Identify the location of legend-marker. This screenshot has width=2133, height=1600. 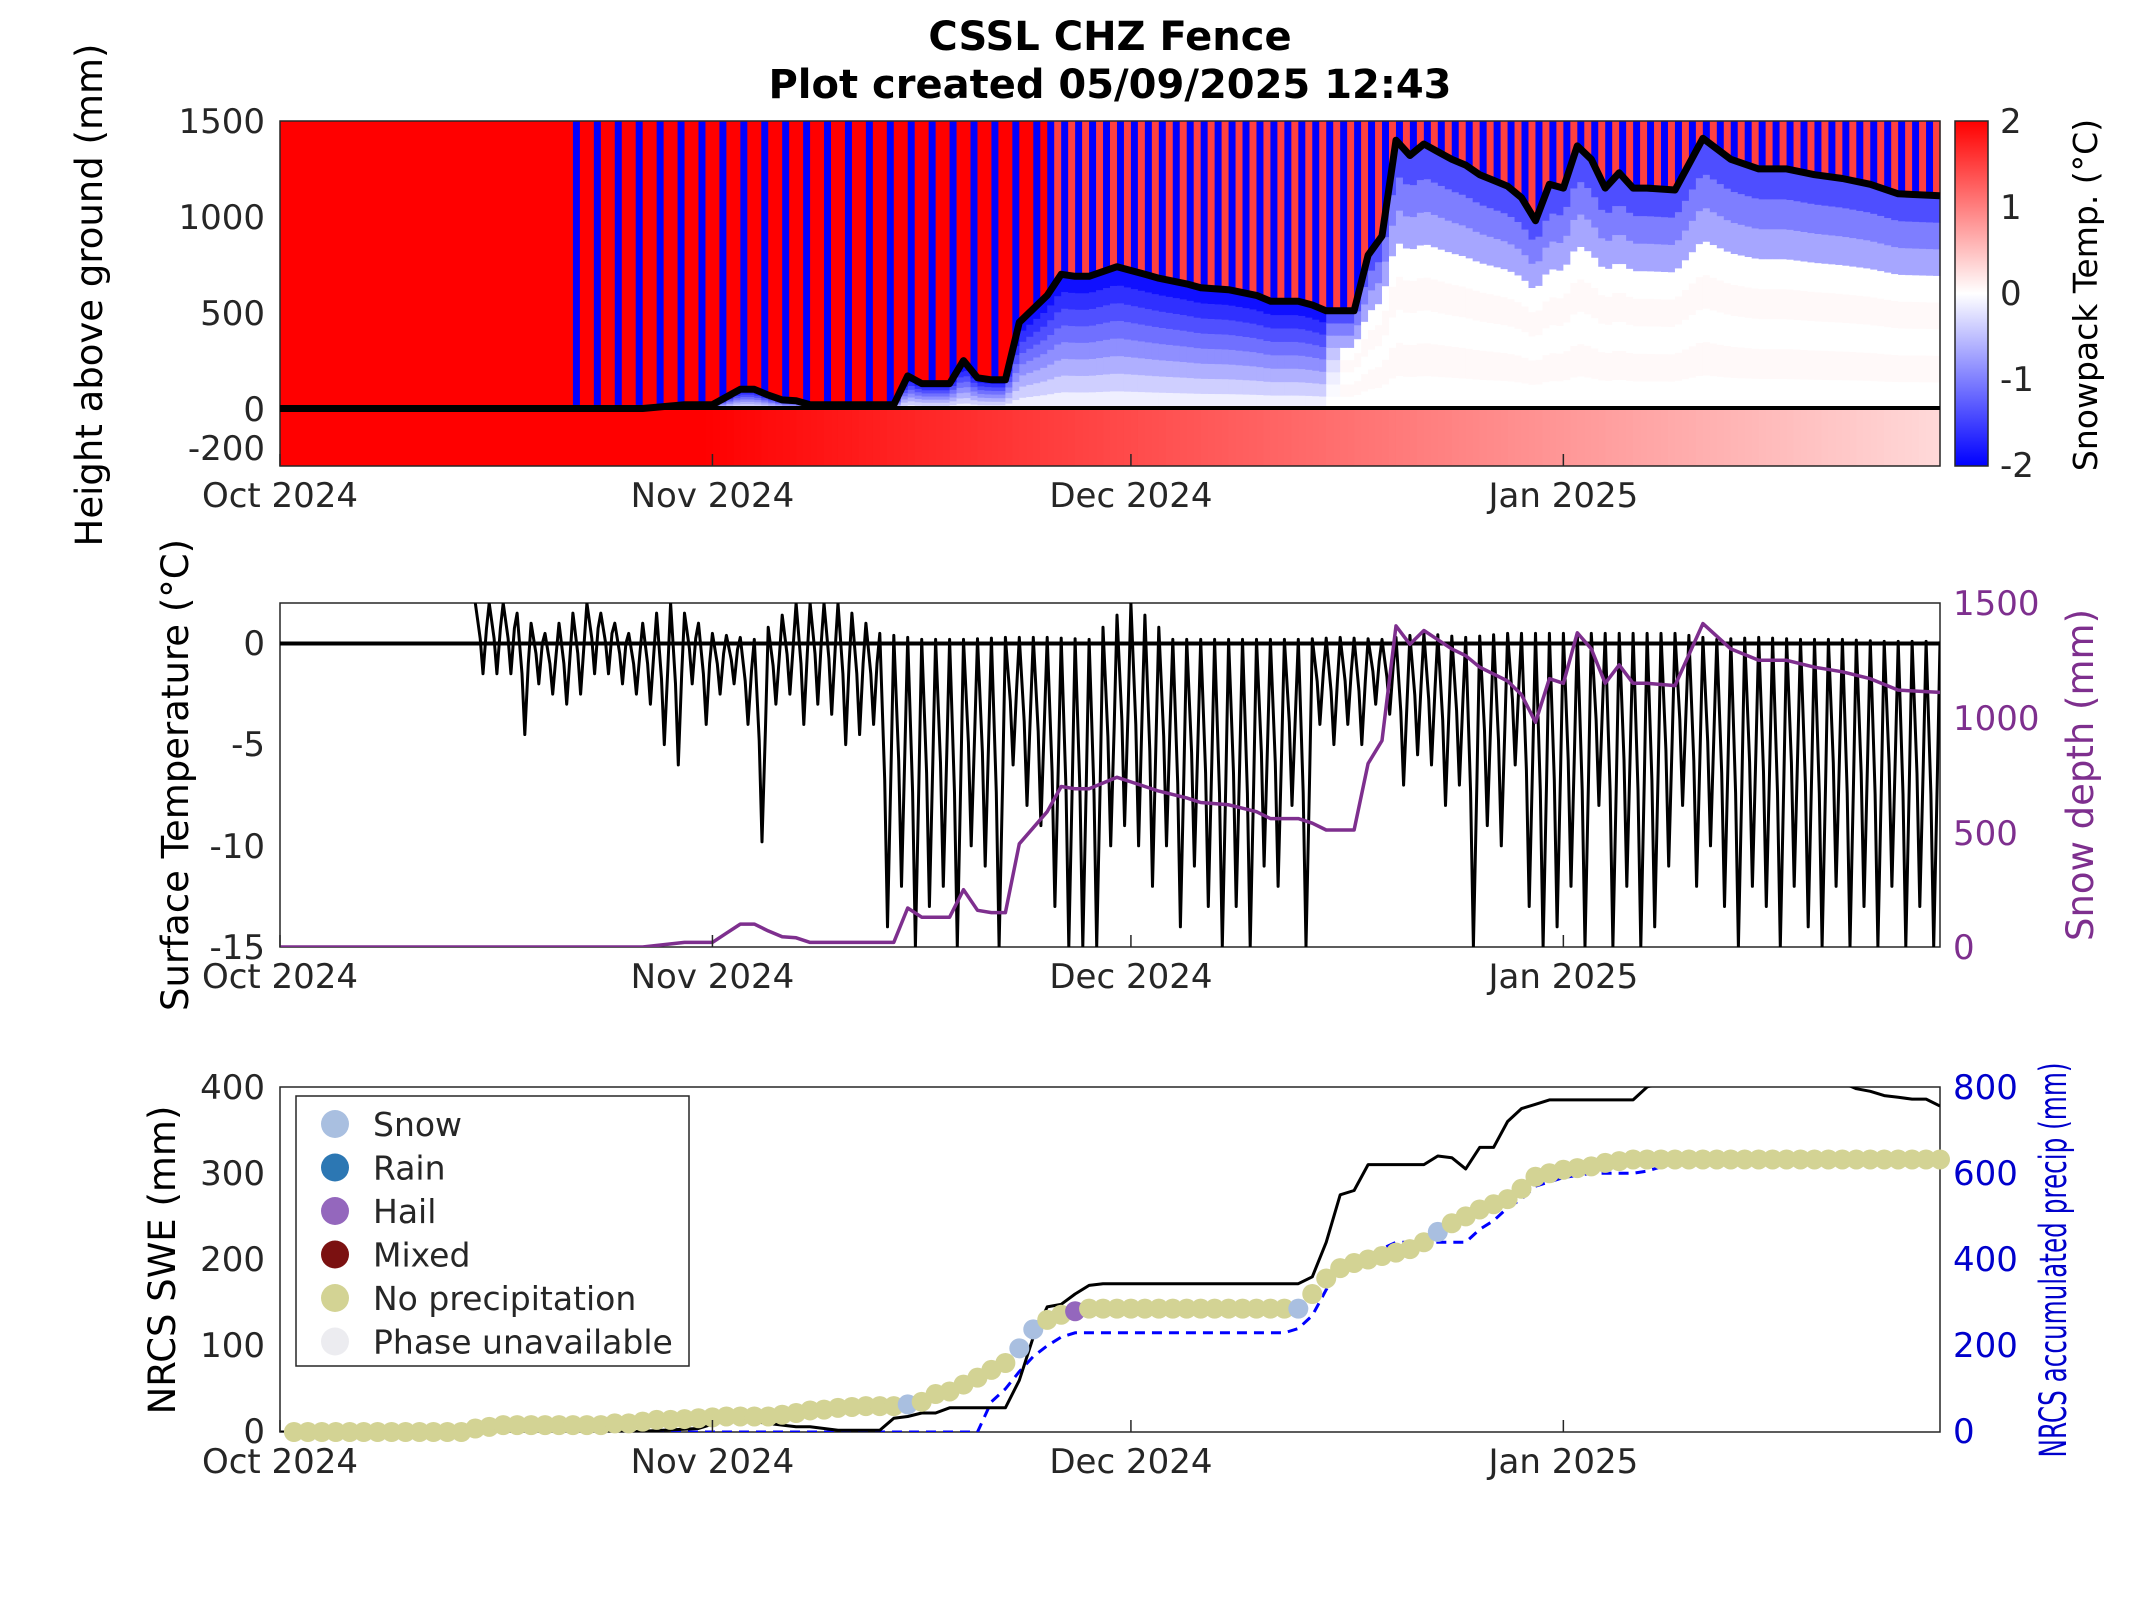
(335, 1124).